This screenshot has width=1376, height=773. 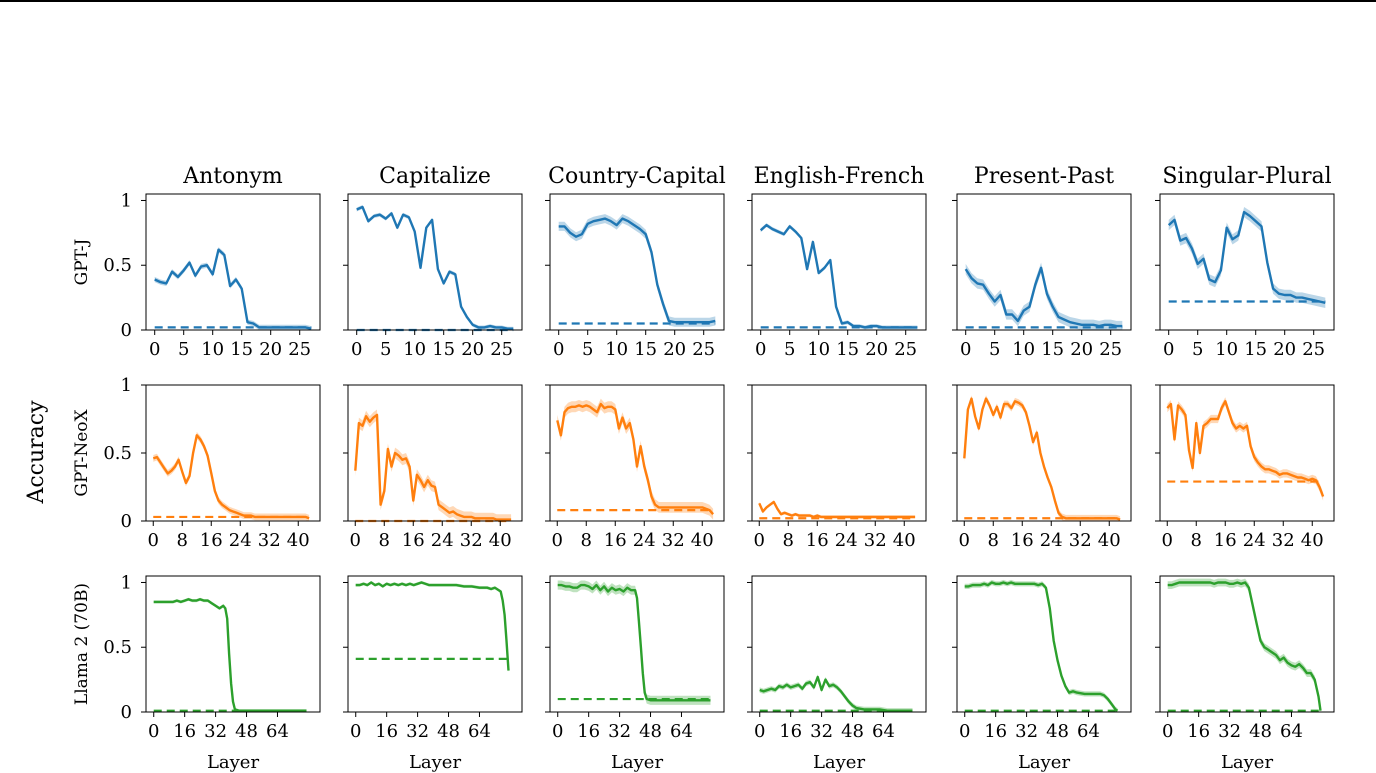 I want to click on column-title-capitalize: Capitalize, so click(x=435, y=176).